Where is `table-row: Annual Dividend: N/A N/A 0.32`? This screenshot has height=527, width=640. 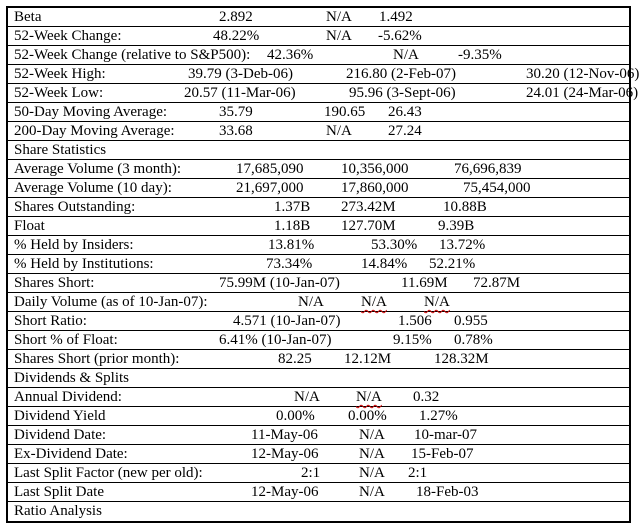
table-row: Annual Dividend: N/A N/A 0.32 is located at coordinates (318, 397).